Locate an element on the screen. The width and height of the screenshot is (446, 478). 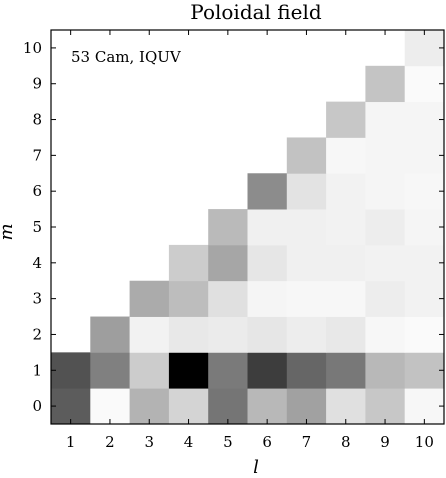
cell-l7-m0 is located at coordinates (306, 406).